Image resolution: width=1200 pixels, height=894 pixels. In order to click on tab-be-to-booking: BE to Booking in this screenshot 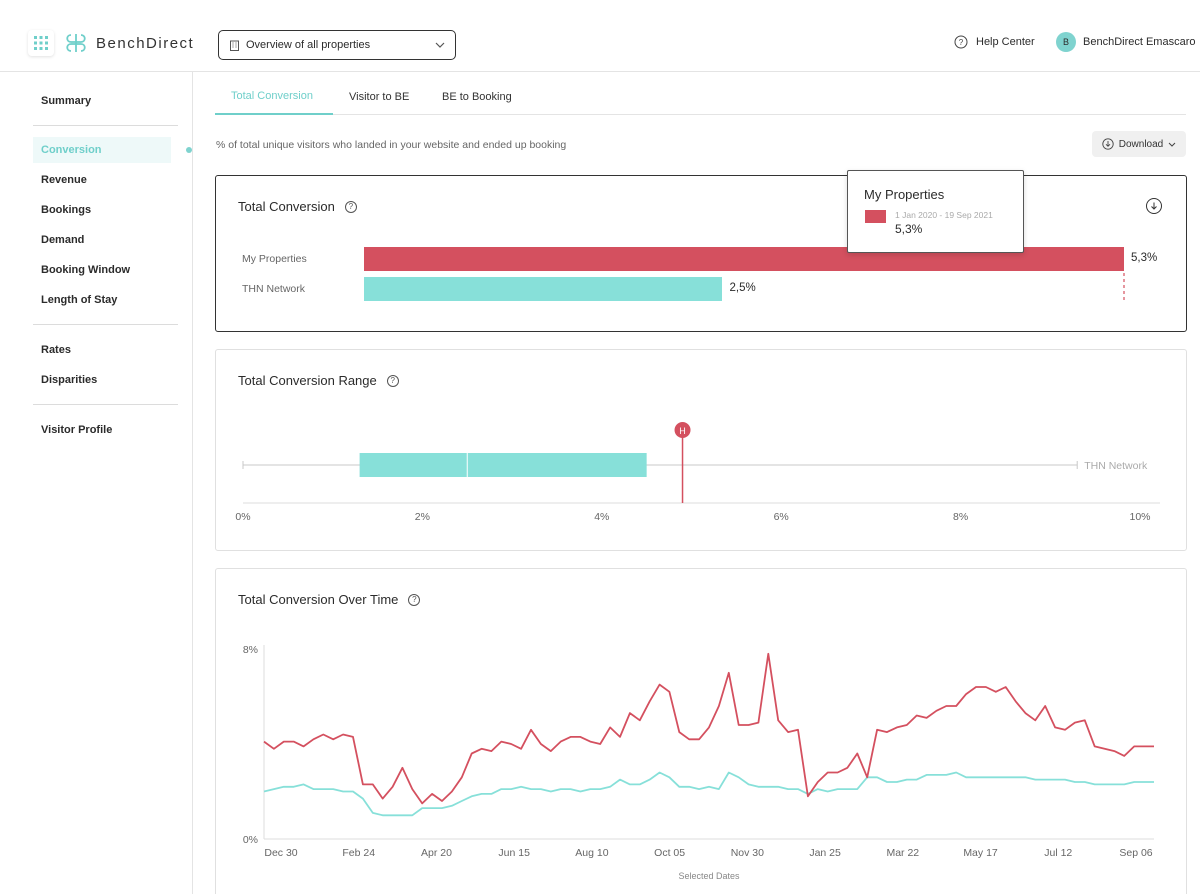, I will do `click(477, 96)`.